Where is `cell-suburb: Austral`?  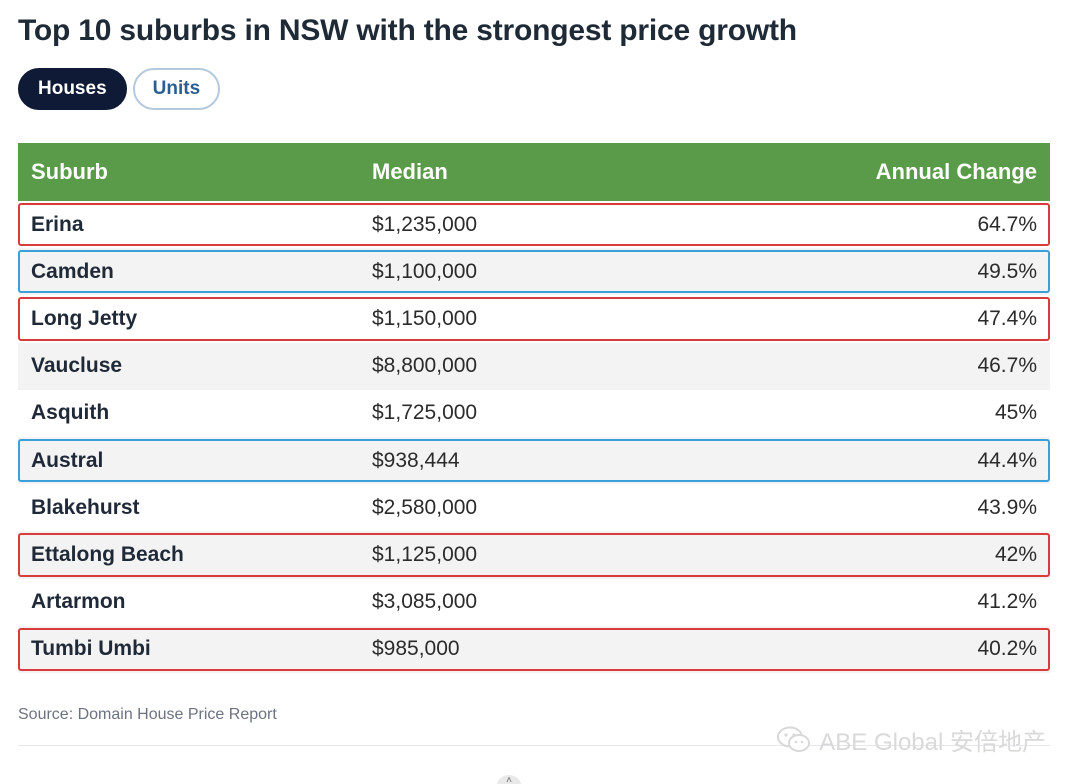
cell-suburb: Austral is located at coordinates (67, 460).